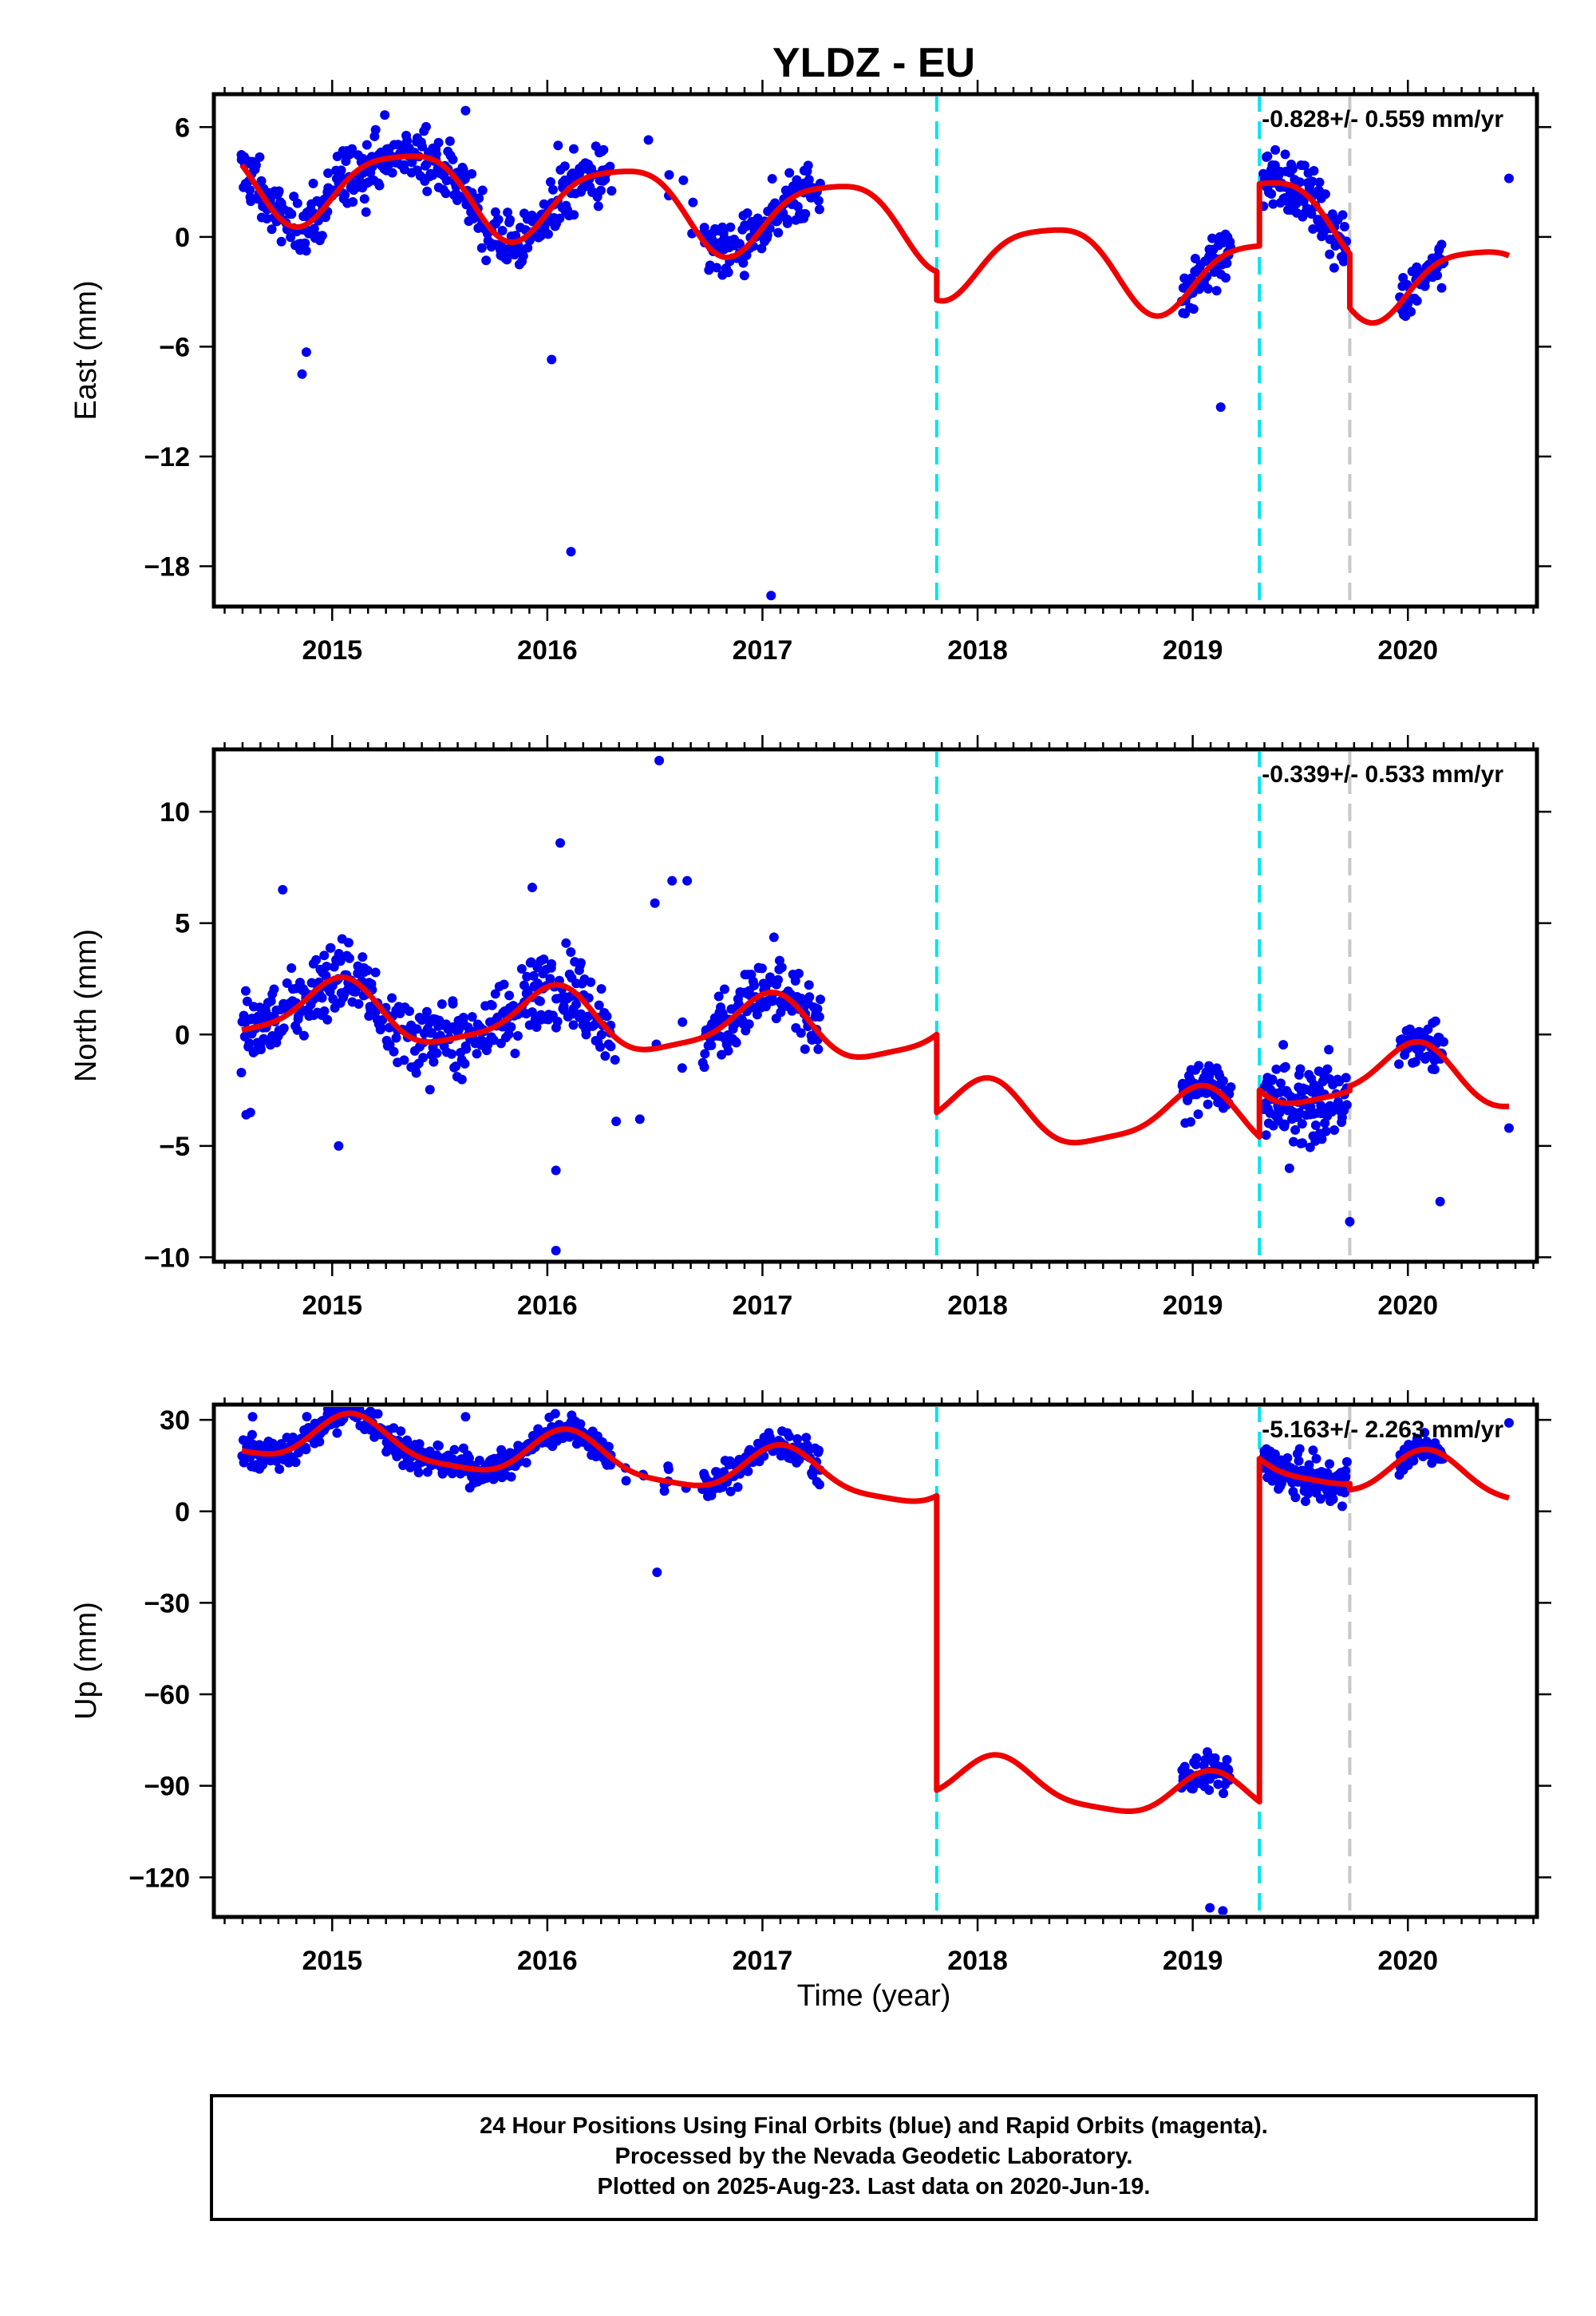  What do you see at coordinates (1407, 1961) in the screenshot?
I see `x-tick-label: 2020` at bounding box center [1407, 1961].